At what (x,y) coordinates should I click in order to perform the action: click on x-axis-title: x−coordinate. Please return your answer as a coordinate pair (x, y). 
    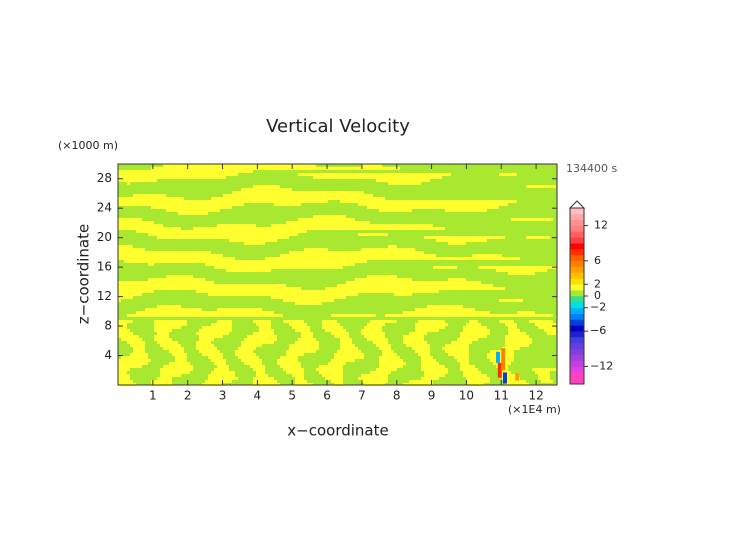
    Looking at the image, I should click on (337, 431).